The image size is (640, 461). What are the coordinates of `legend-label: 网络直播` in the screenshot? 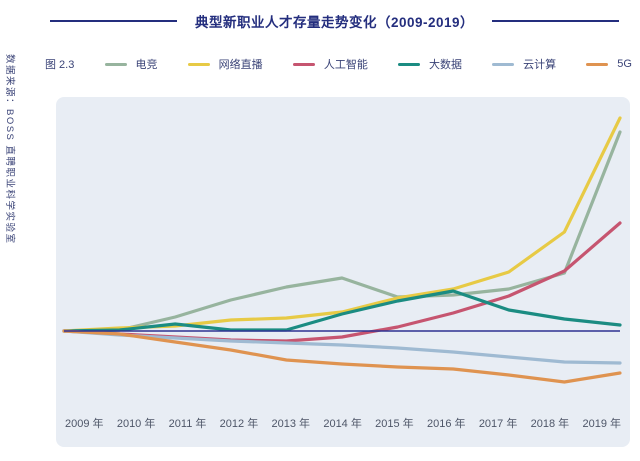 It's located at (240, 65).